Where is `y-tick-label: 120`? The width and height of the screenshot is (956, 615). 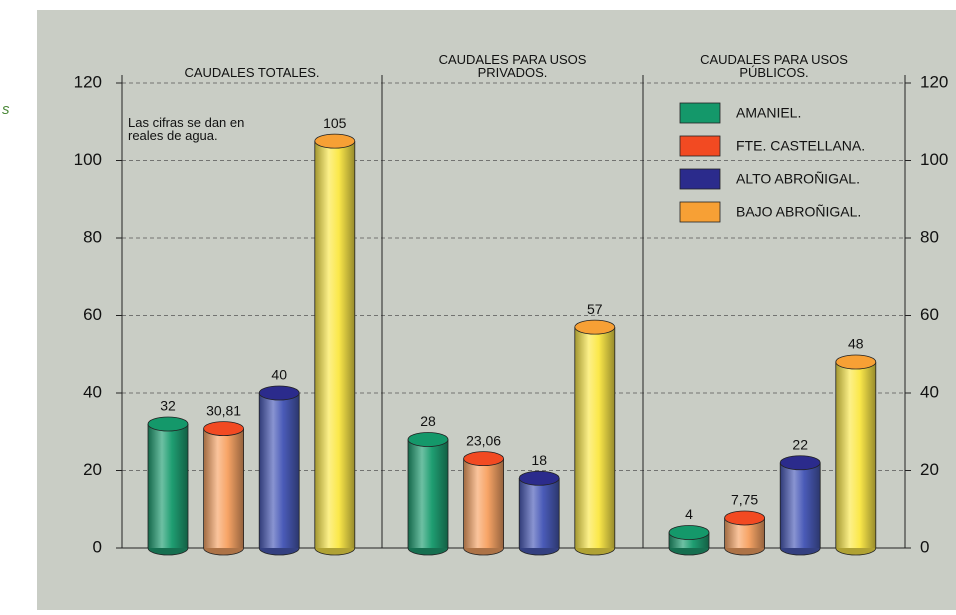
y-tick-label: 120 is located at coordinates (88, 81).